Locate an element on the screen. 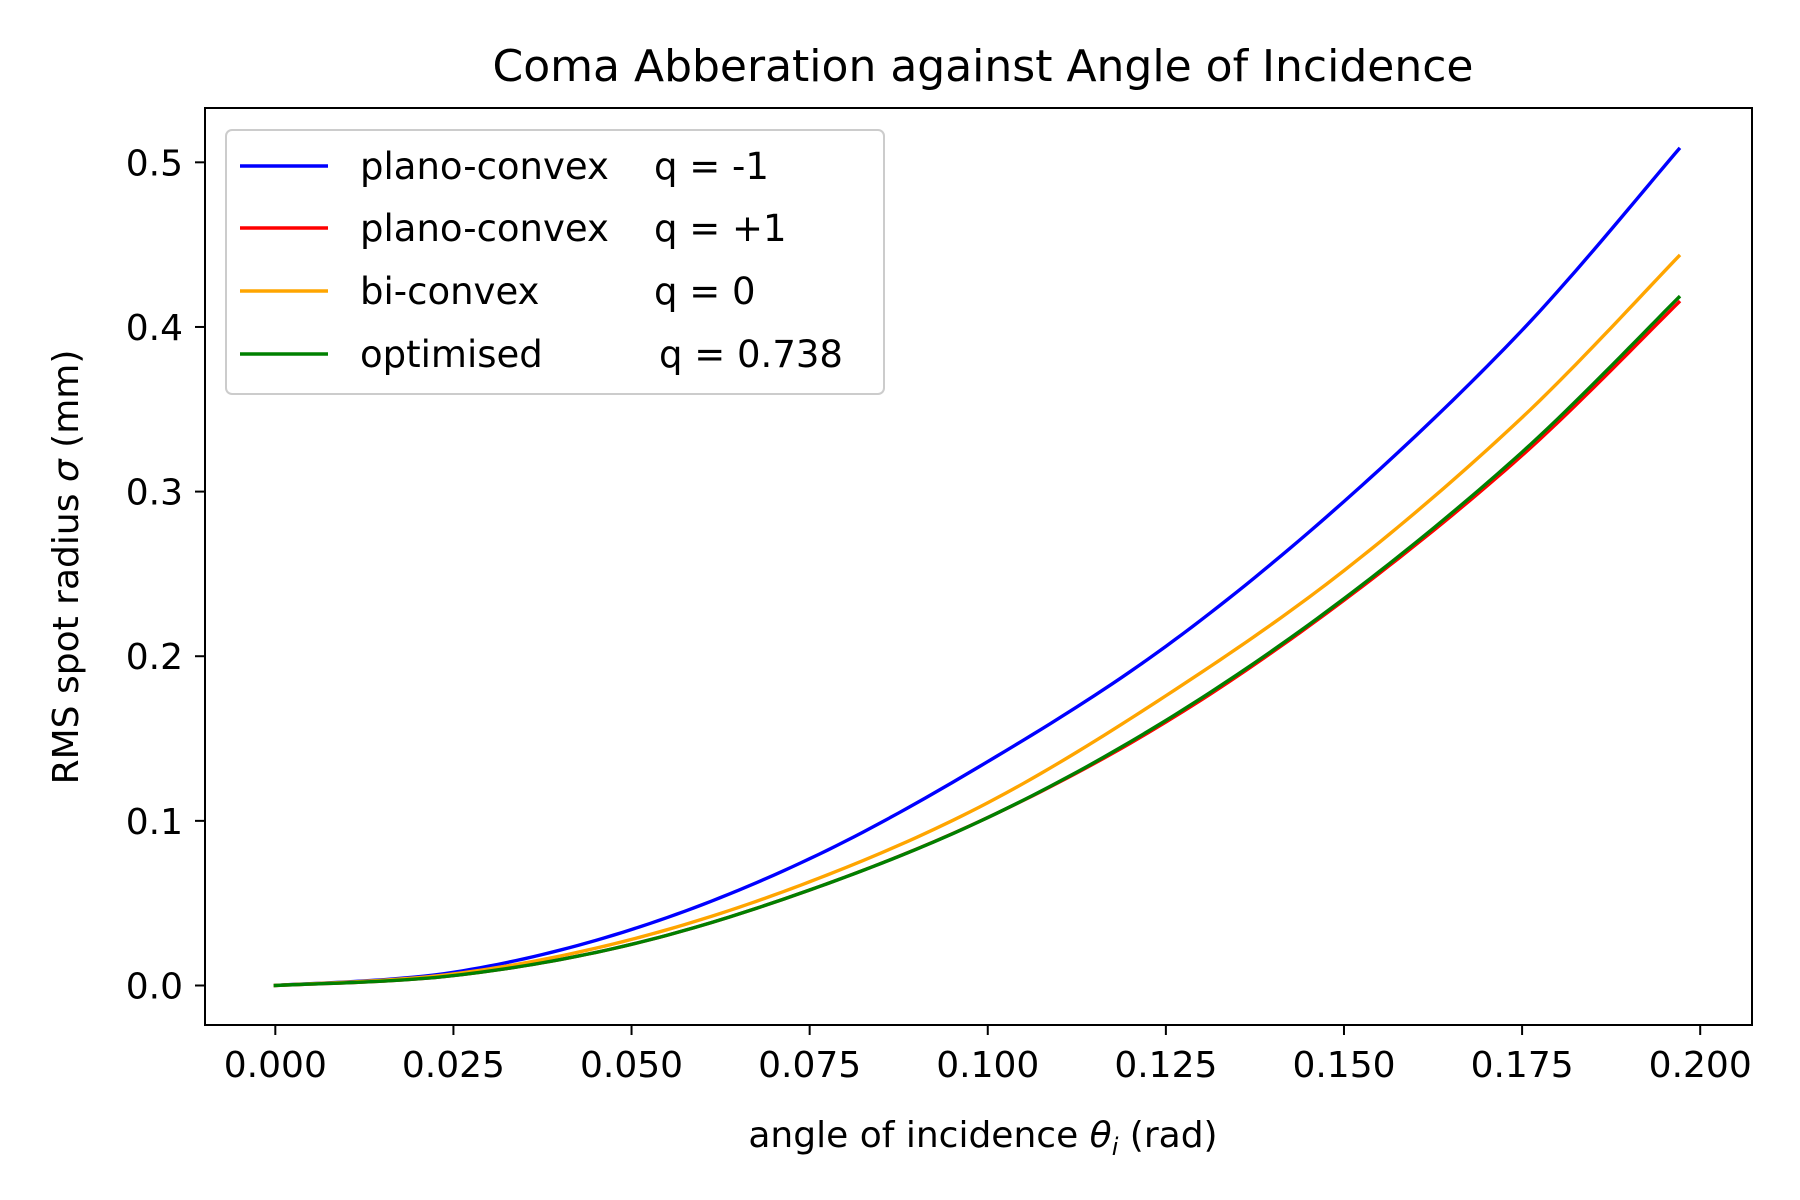 This screenshot has width=1800, height=1200. y-tick-label: 0.0 is located at coordinates (154, 986).